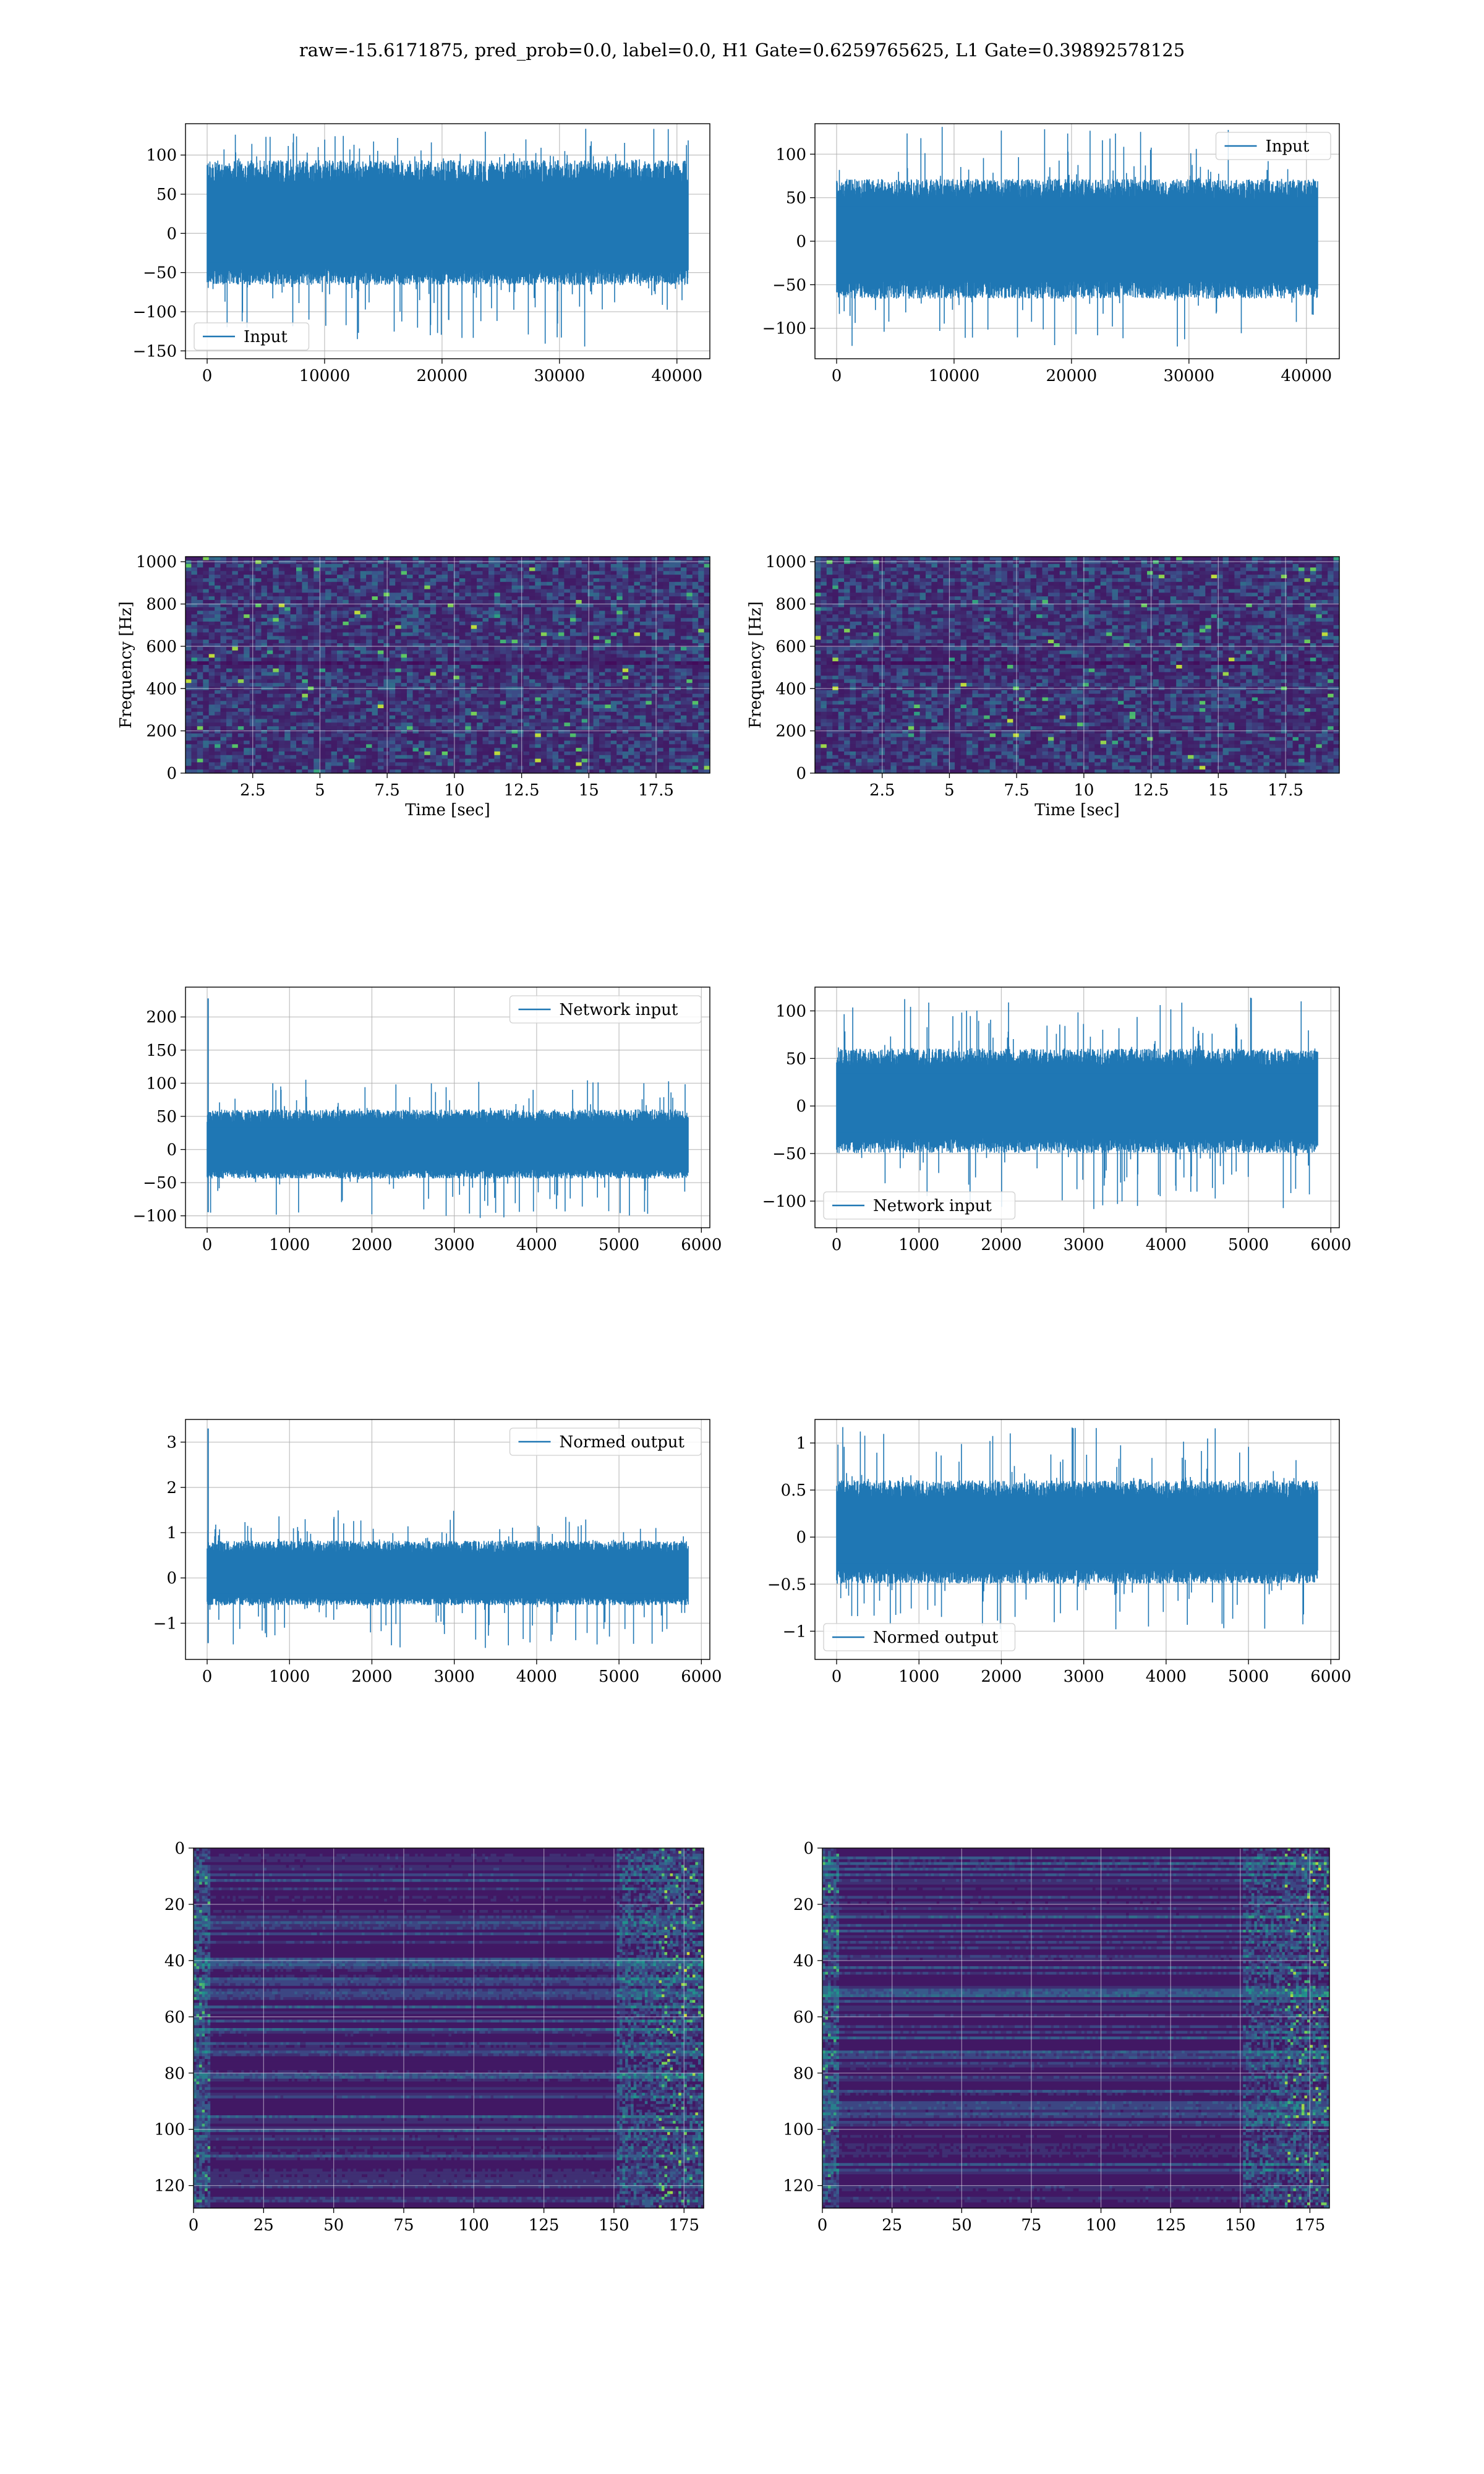  Describe the element at coordinates (171, 1443) in the screenshot. I see `y-tick-label: 3` at that location.